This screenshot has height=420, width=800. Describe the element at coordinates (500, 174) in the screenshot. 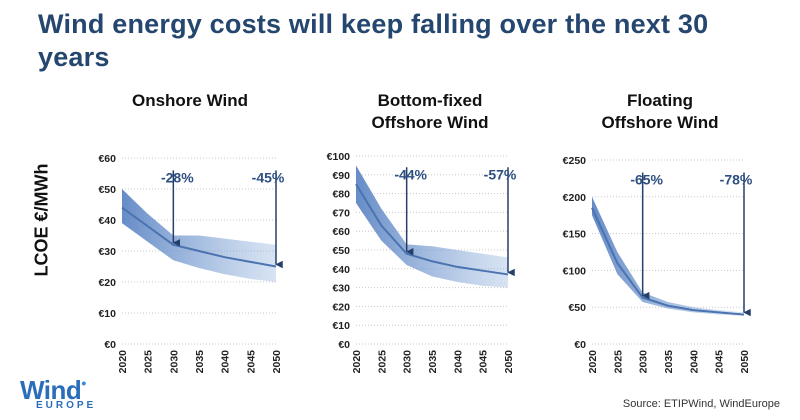

I see `reduction-label: -57%` at that location.